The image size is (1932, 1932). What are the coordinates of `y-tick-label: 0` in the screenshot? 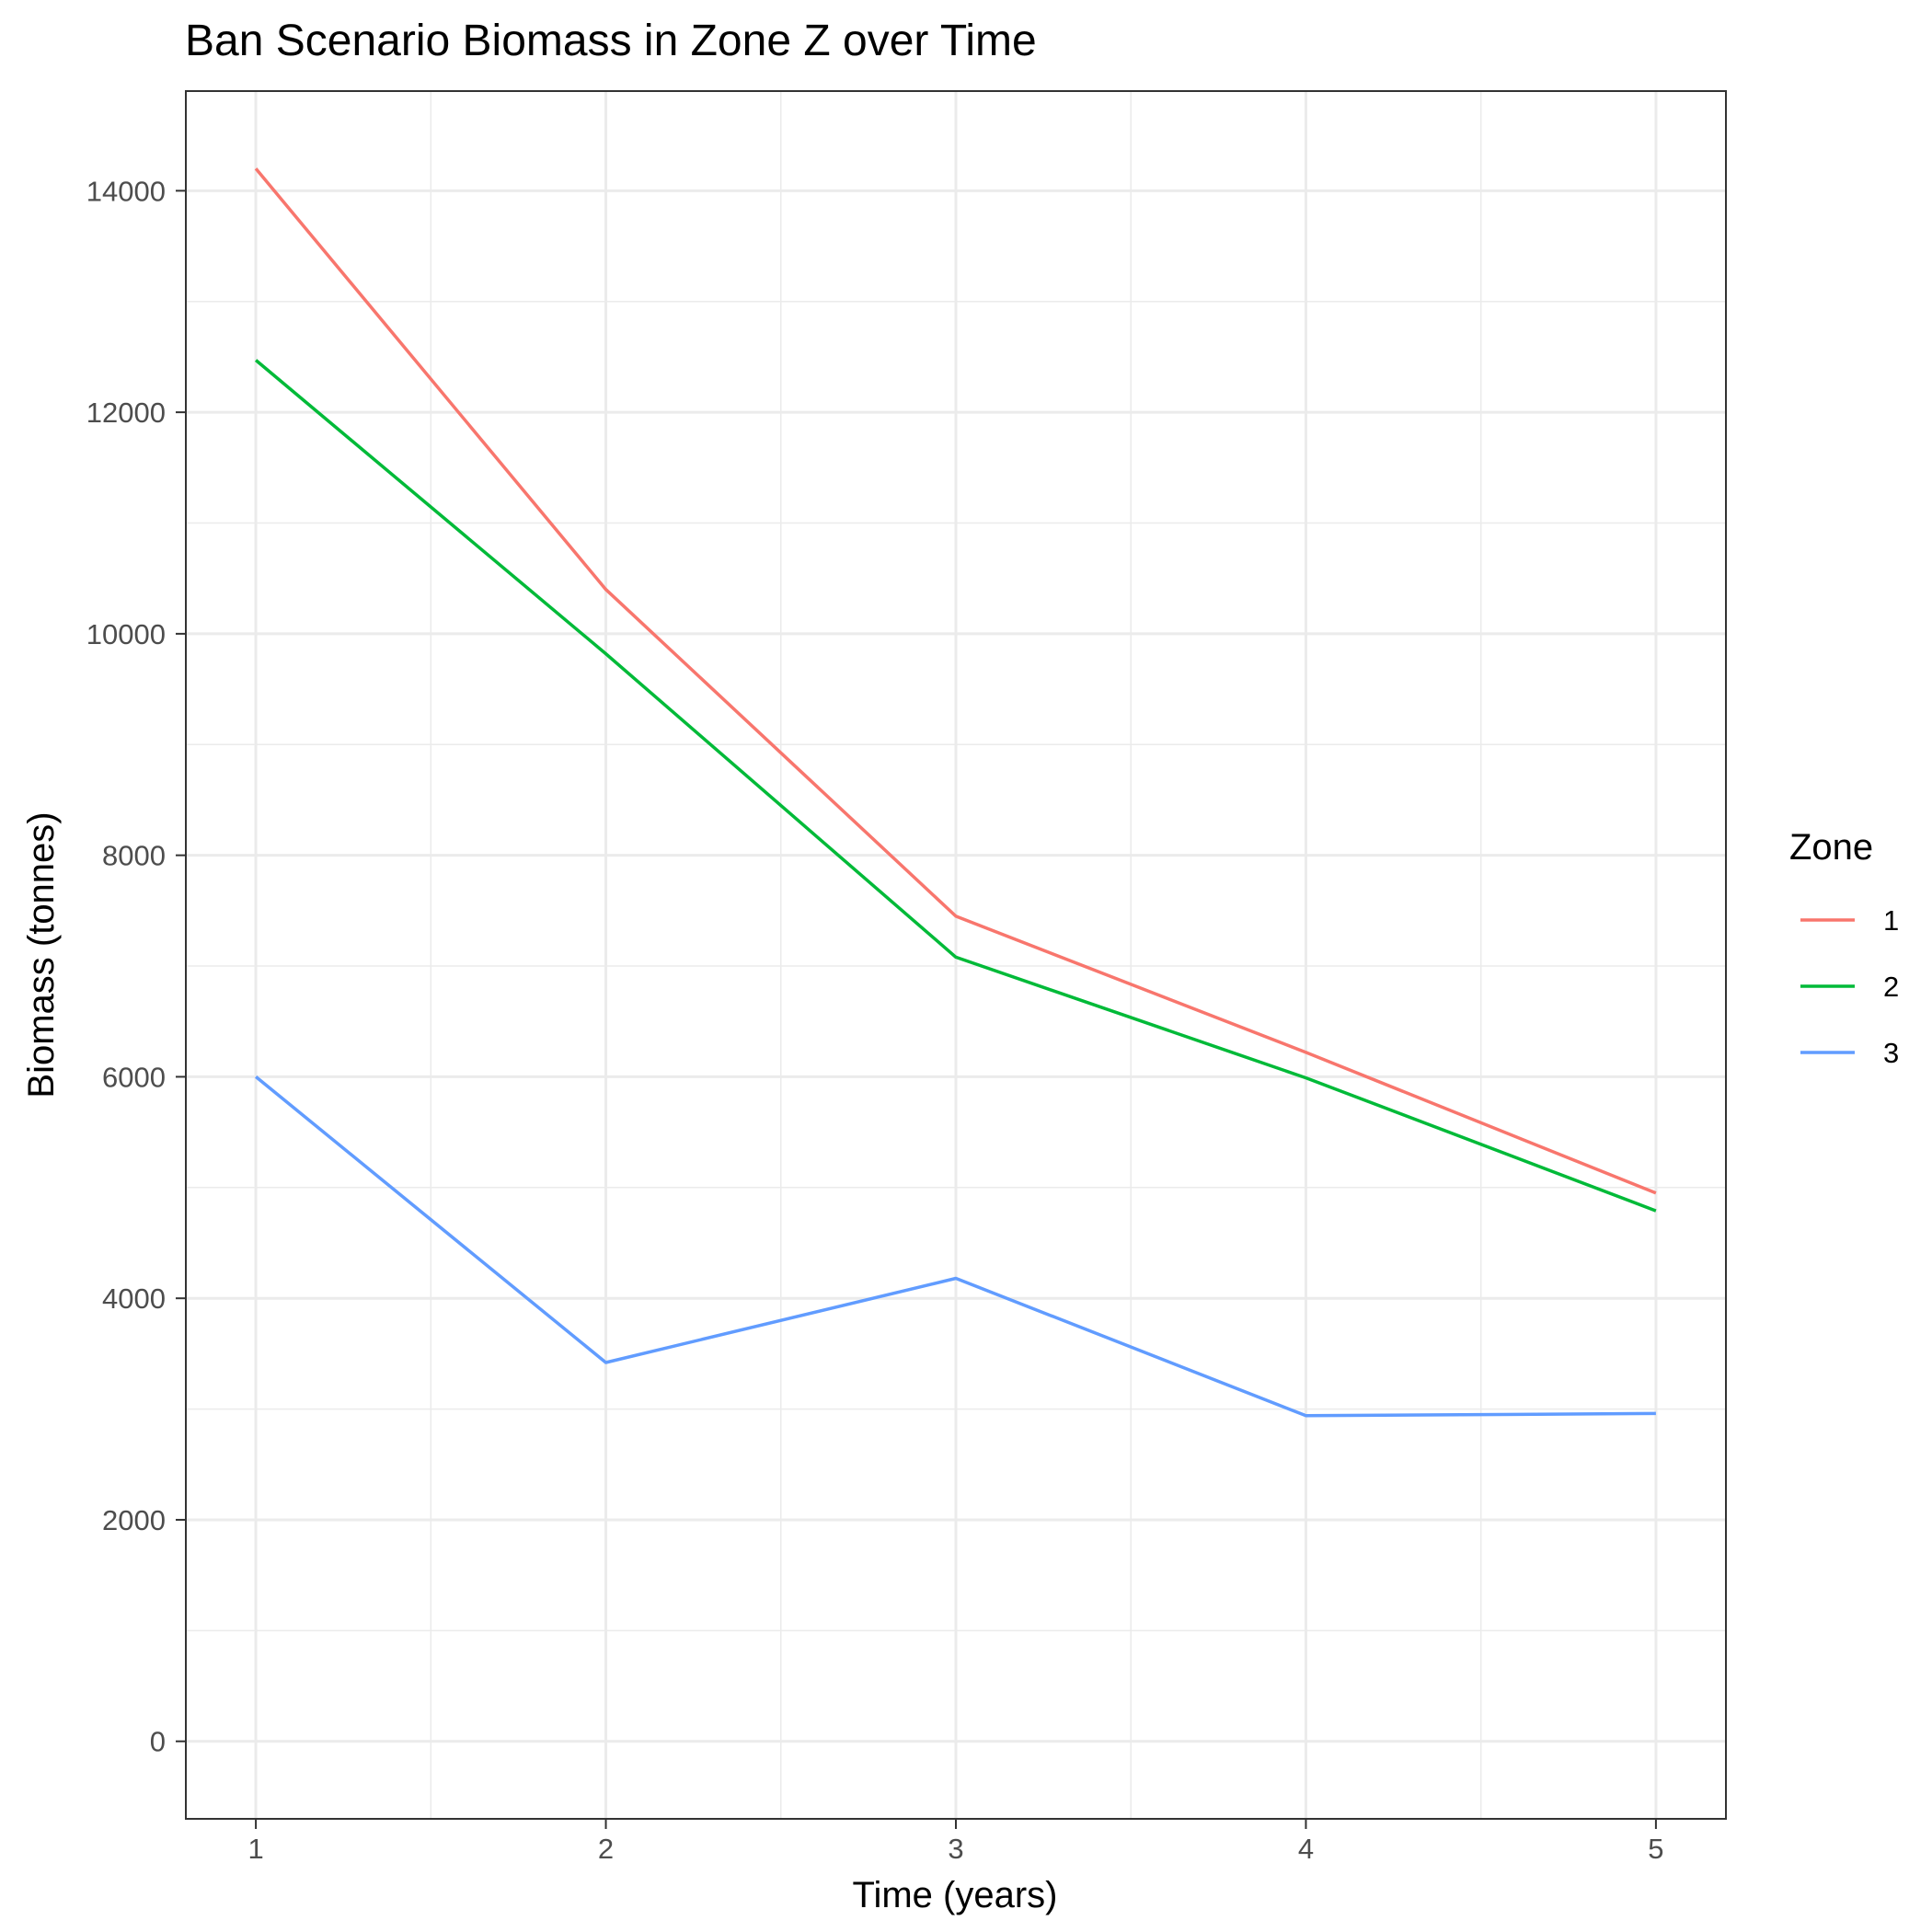 It's located at (158, 1742).